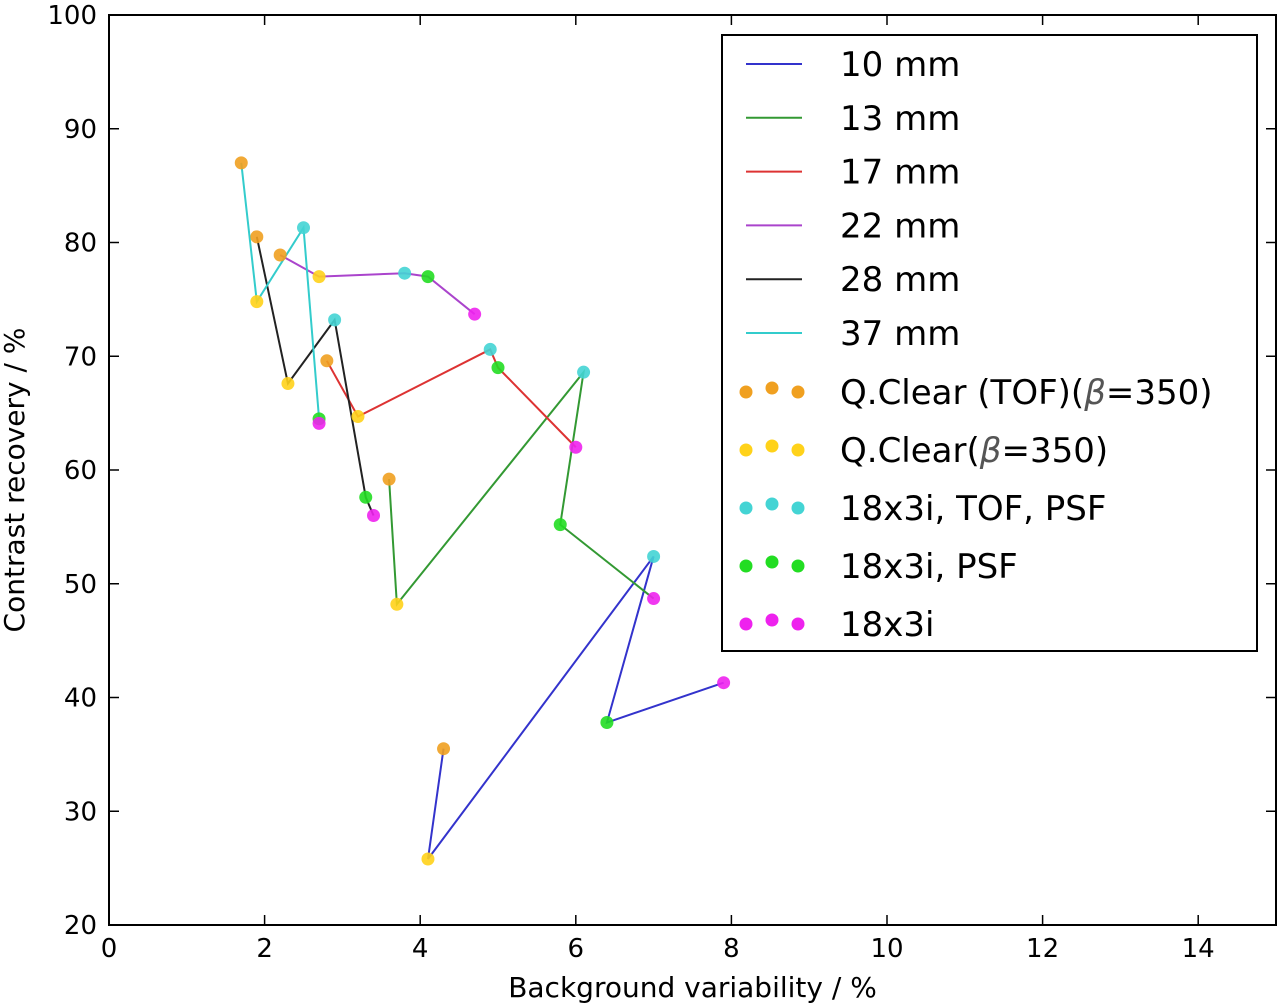 This screenshot has width=1280, height=1004. Describe the element at coordinates (973, 509) in the screenshot. I see `legend-entry-label: 18x3i, TOF, PSF` at that location.